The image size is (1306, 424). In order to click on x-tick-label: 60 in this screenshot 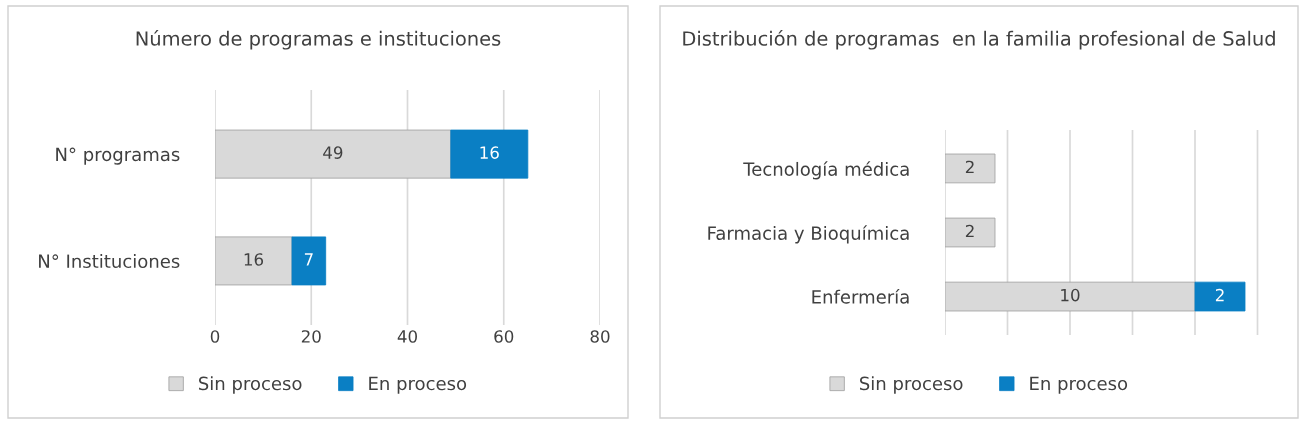, I will do `click(504, 336)`.